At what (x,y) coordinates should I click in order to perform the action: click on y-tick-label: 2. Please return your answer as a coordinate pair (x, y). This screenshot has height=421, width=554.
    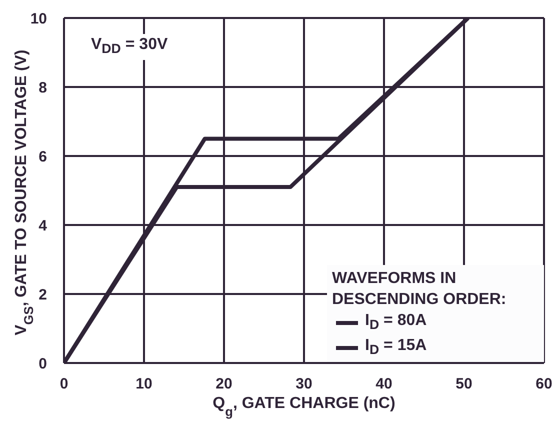
    Looking at the image, I should click on (42, 295).